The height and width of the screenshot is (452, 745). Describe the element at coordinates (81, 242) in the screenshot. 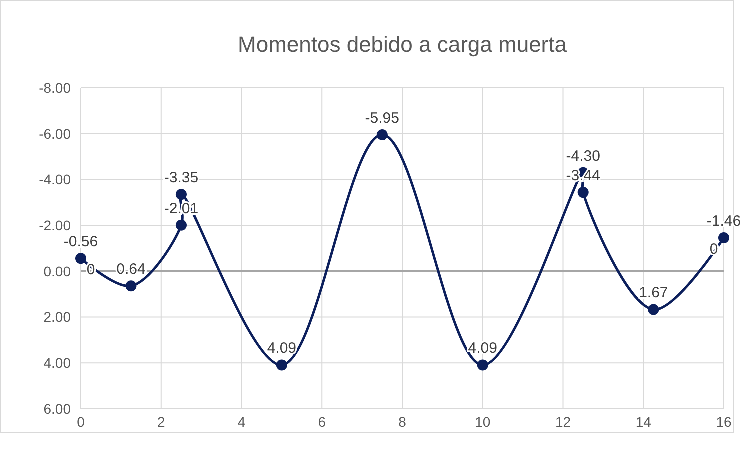

I see `data-label: -0.56` at that location.